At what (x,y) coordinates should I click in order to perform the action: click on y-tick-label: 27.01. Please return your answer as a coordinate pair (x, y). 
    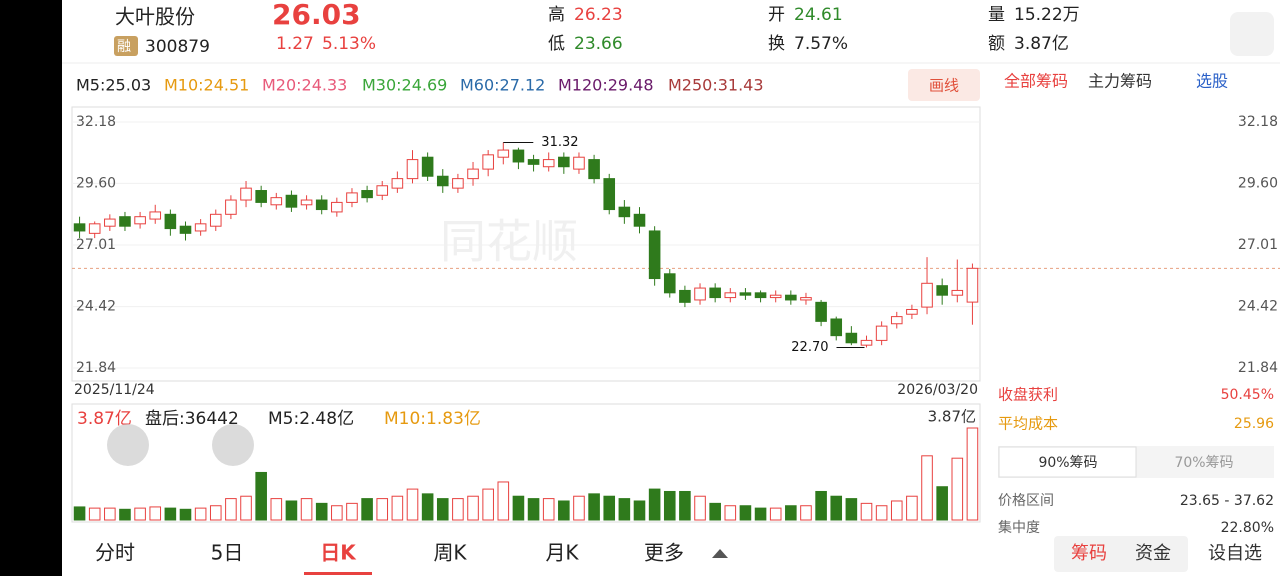
    Looking at the image, I should click on (96, 245).